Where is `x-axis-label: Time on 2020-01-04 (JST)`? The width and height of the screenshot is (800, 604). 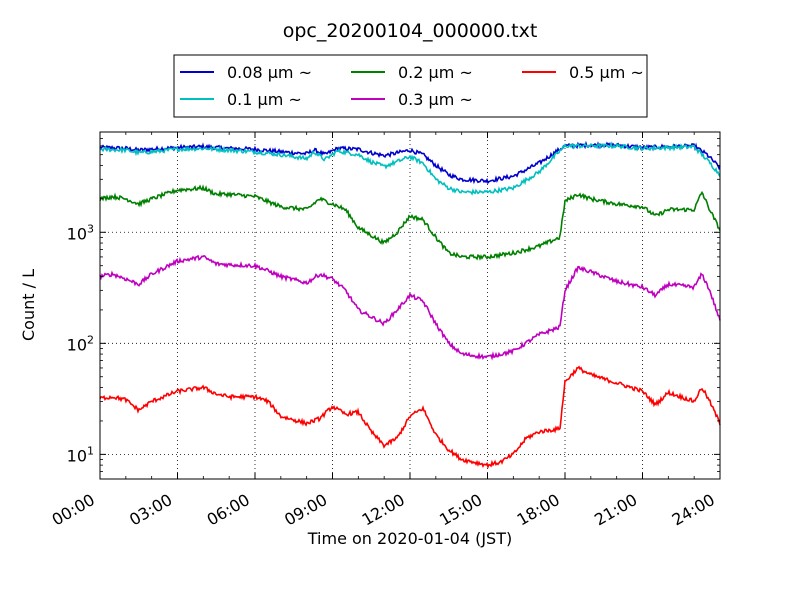 x-axis-label: Time on 2020-01-04 (JST) is located at coordinates (409, 538).